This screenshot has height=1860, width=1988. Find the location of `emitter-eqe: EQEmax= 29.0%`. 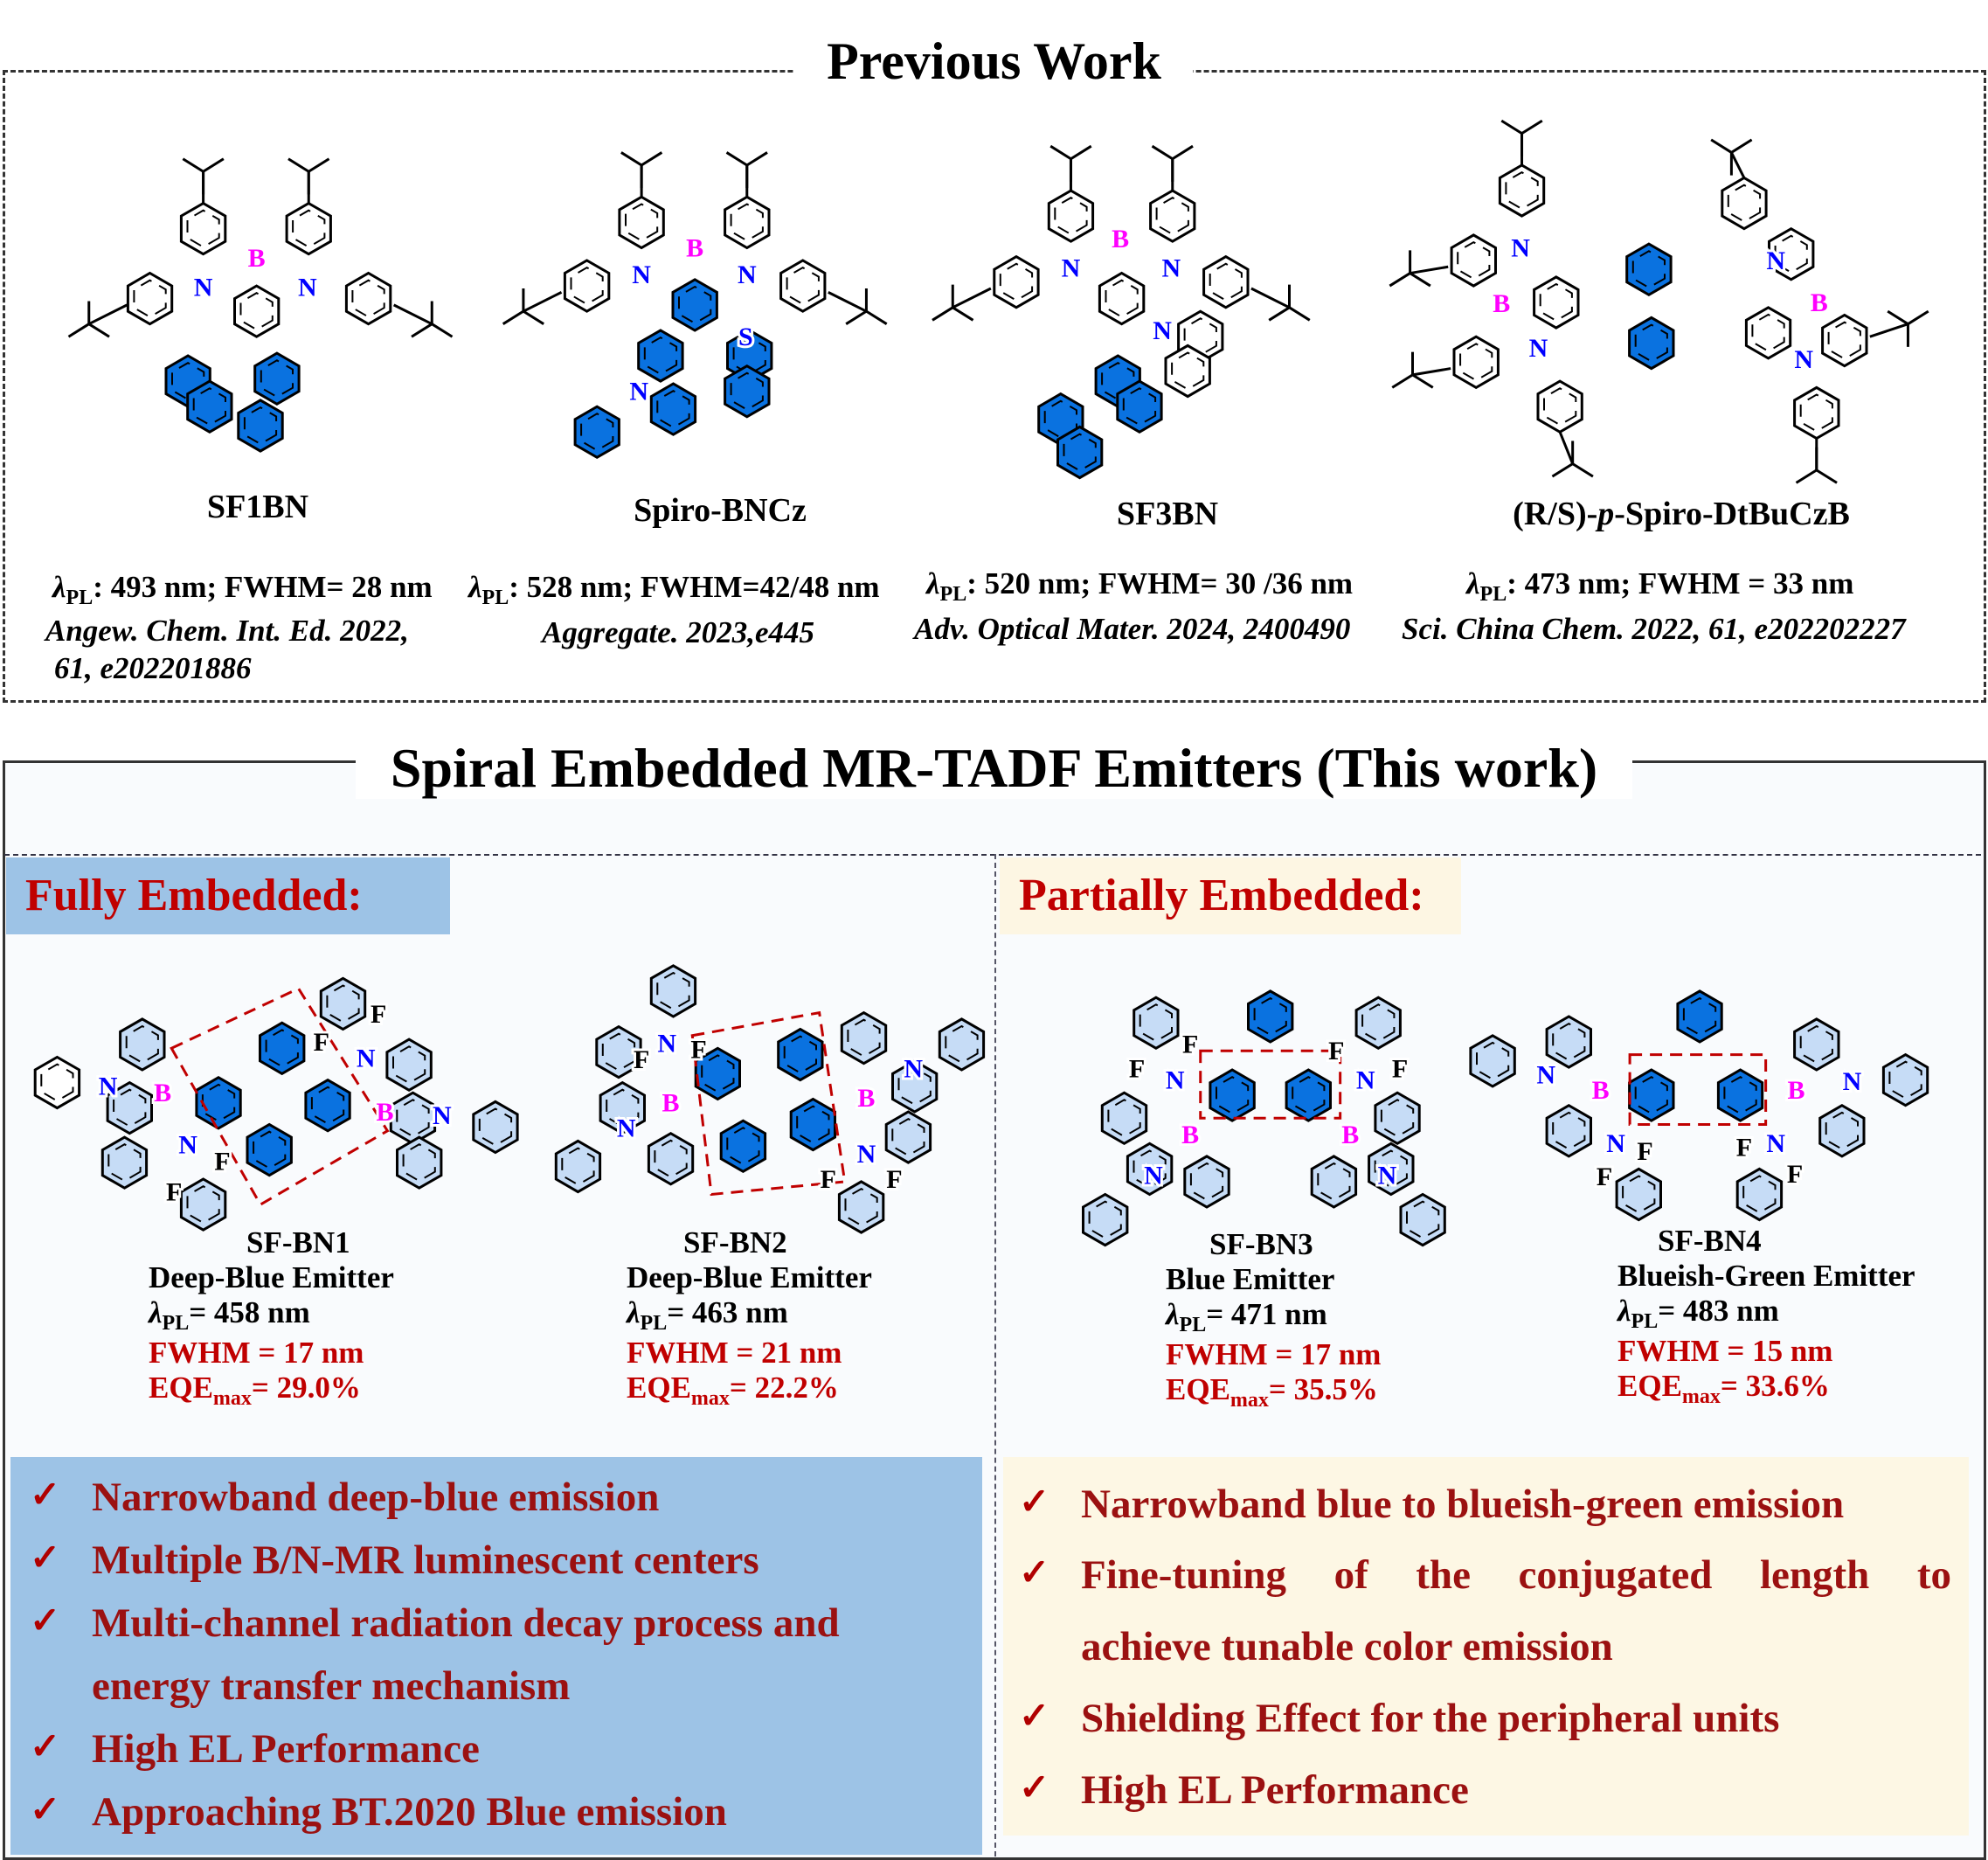

emitter-eqe: EQEmax= 29.0% is located at coordinates (255, 1390).